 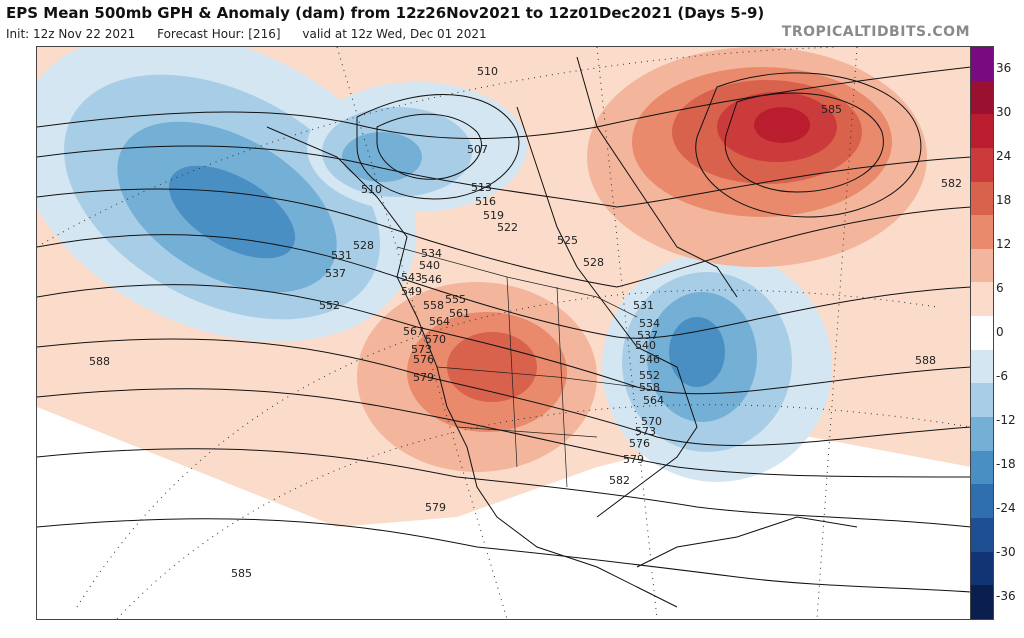 I want to click on colorbar-tick: -30, so click(x=1006, y=552).